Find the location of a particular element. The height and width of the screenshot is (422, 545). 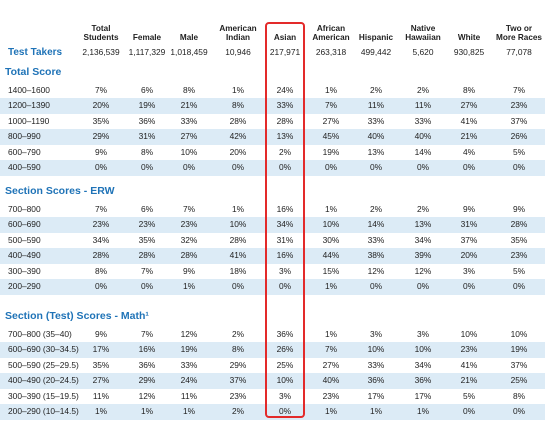

cell: 26% is located at coordinates (285, 349).